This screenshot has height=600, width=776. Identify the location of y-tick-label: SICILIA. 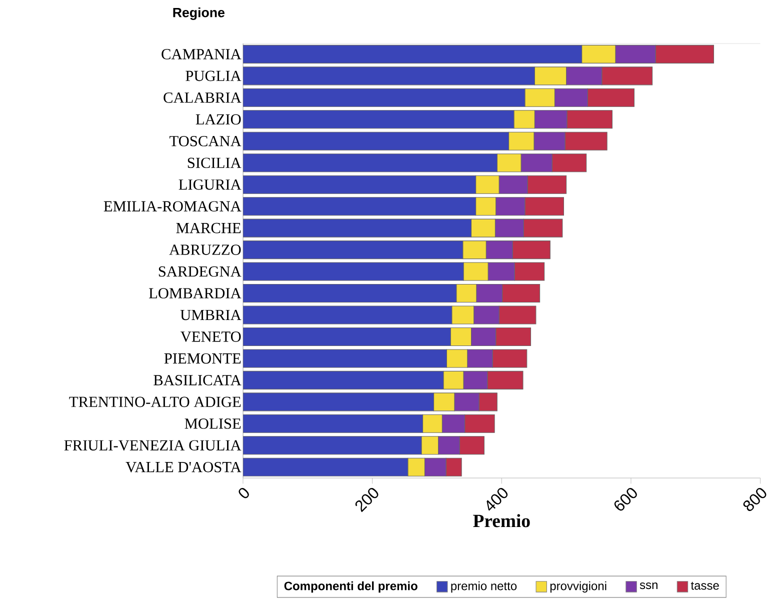
(215, 163).